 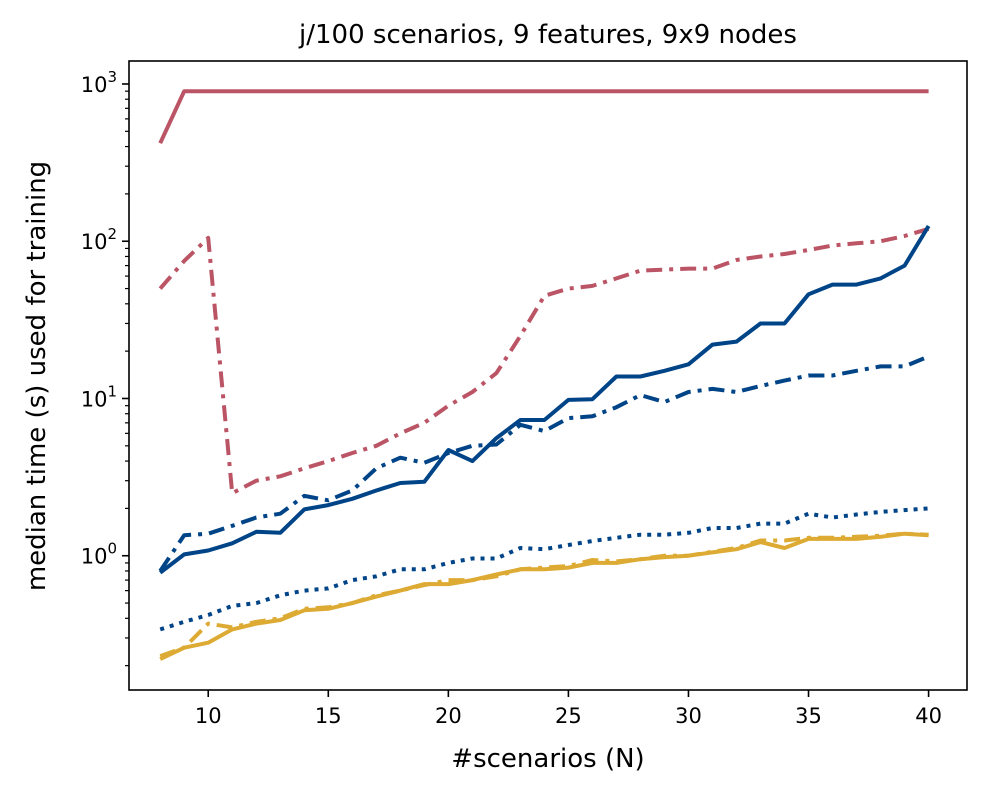 What do you see at coordinates (328, 716) in the screenshot?
I see `x-tick-label: 15` at bounding box center [328, 716].